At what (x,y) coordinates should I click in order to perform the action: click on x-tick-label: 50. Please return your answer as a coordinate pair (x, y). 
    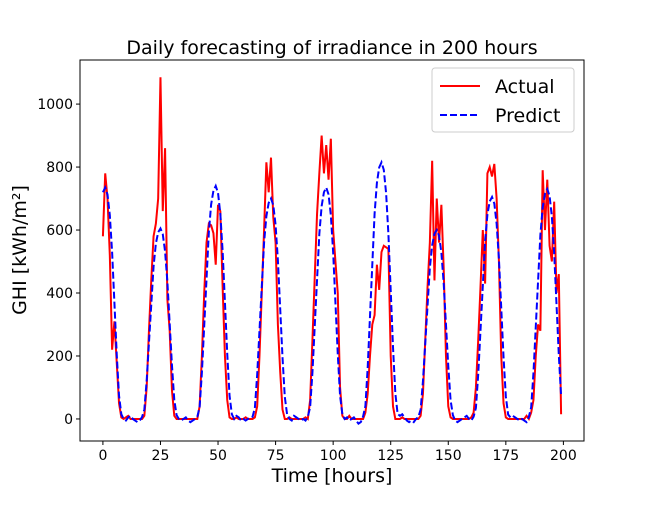
    Looking at the image, I should click on (218, 456).